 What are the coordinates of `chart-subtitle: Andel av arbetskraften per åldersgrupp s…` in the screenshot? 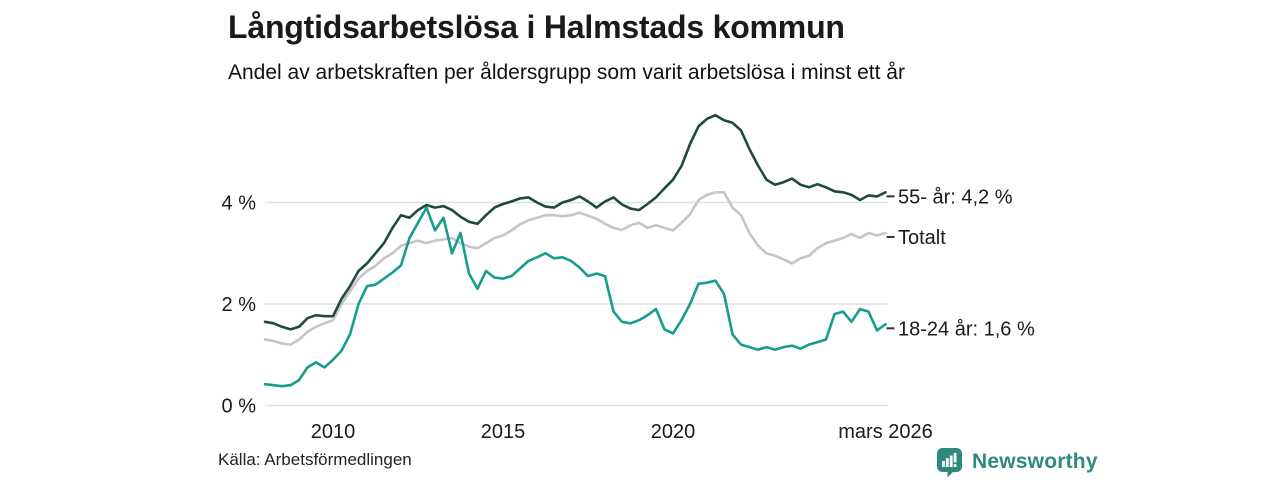 It's located at (566, 72).